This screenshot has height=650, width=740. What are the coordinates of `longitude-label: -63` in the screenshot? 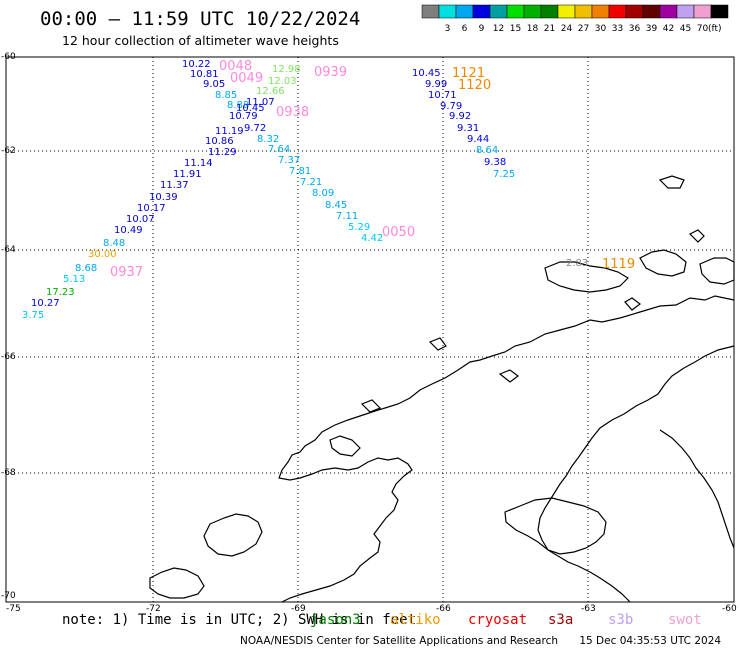 It's located at (588, 609).